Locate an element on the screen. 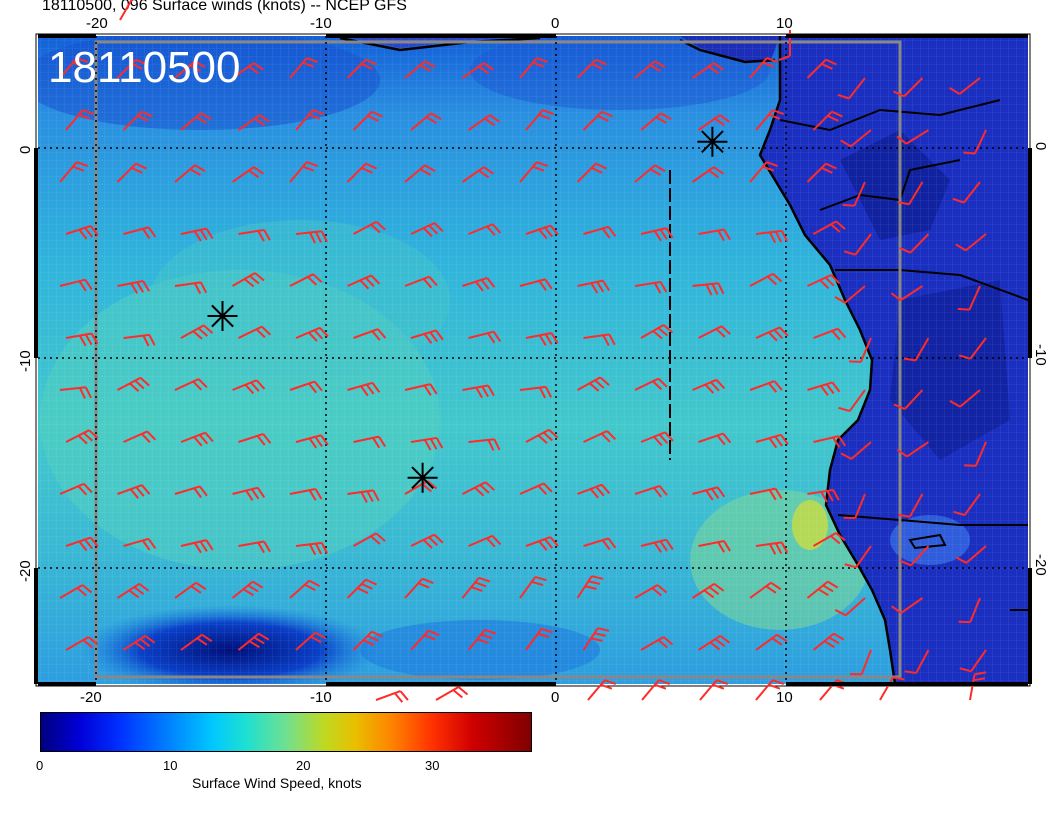  colorbar-label: Surface Wind Speed, knots is located at coordinates (277, 783).